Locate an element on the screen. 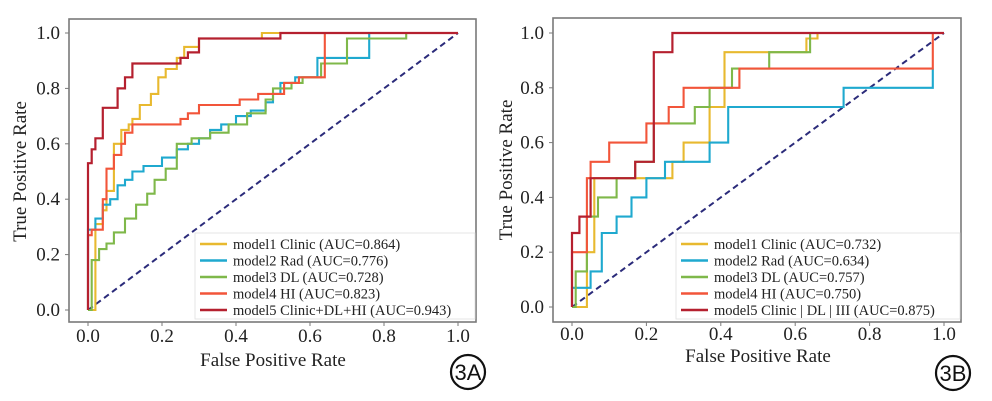  legend-entry-model1: model1 Clinic (AUC=0.732) is located at coordinates (797, 245).